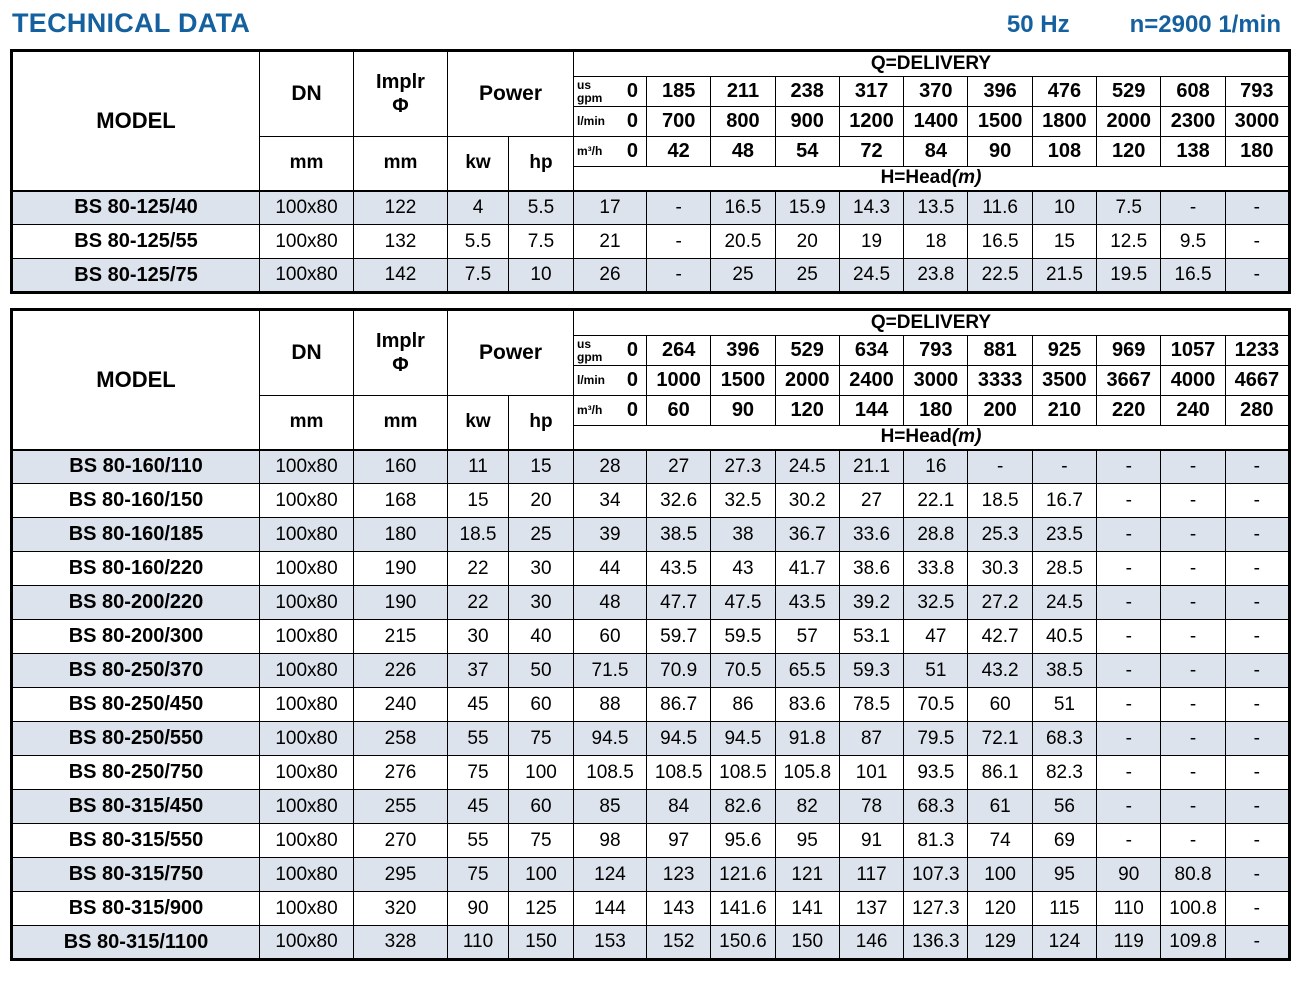 This screenshot has width=1301, height=1000. What do you see at coordinates (400, 466) in the screenshot?
I see `impeller-cell: 160` at bounding box center [400, 466].